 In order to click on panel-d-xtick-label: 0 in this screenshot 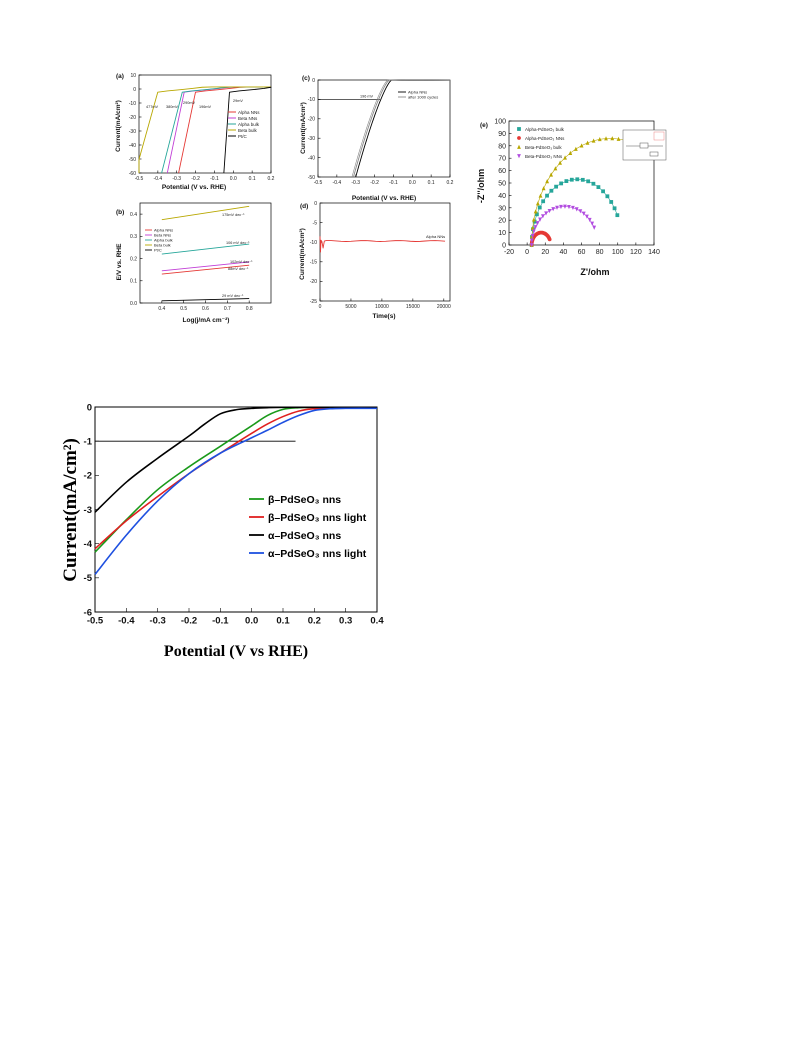, I will do `click(320, 307)`.